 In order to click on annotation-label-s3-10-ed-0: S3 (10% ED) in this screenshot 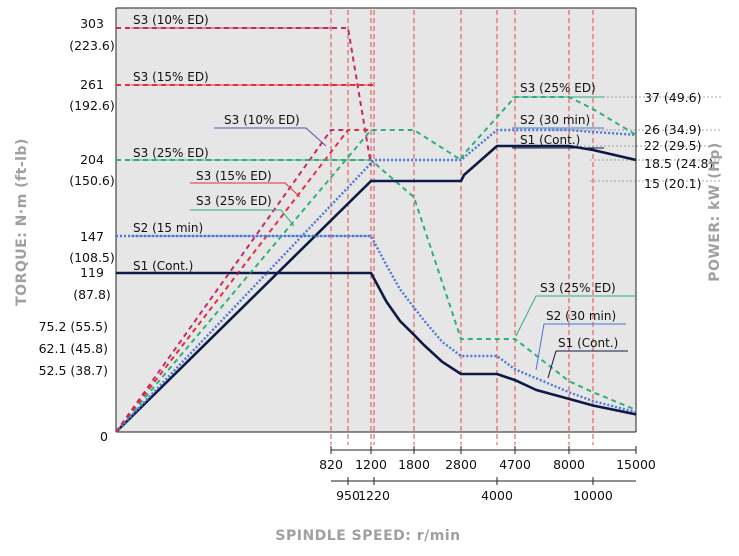, I will do `click(171, 20)`.